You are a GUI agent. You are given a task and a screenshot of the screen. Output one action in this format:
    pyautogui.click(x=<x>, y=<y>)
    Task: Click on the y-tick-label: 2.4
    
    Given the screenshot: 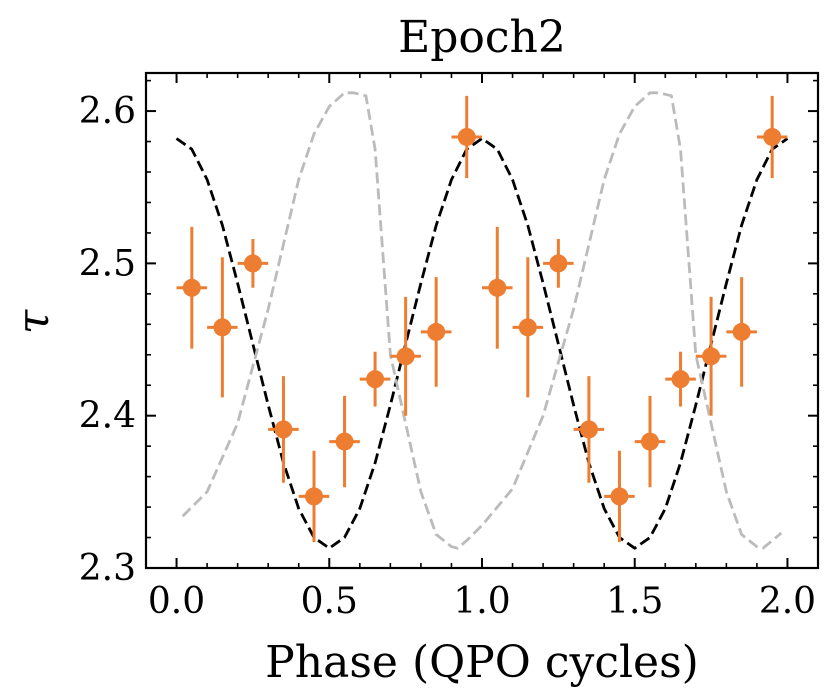 What is the action you would take?
    pyautogui.click(x=107, y=416)
    